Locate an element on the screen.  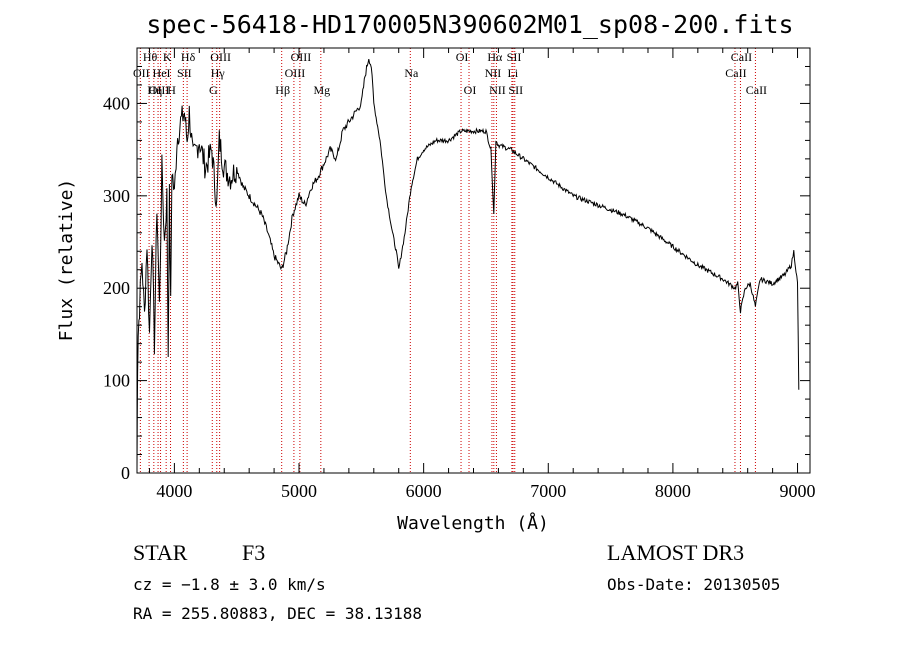
x-tick-label: 5000 is located at coordinates (299, 491).